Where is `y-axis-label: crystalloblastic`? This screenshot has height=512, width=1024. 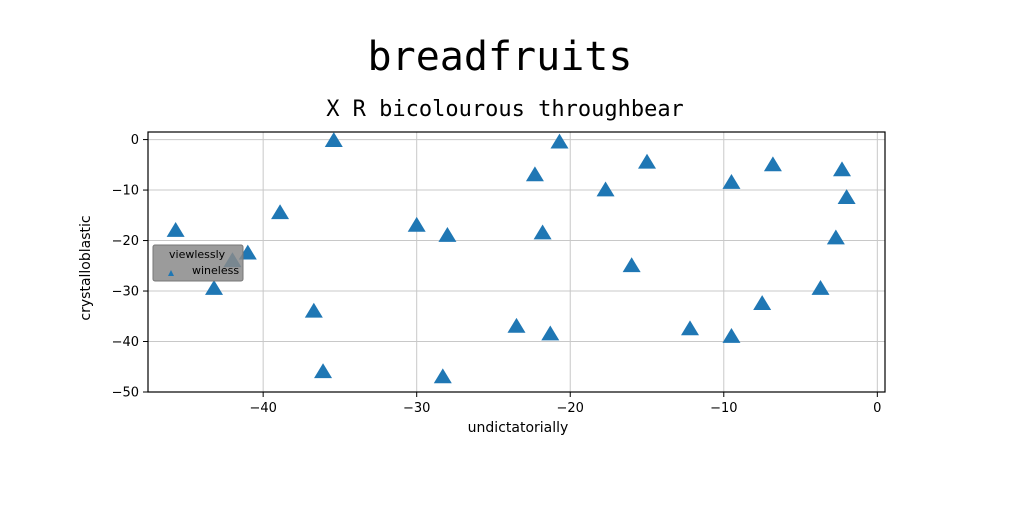 y-axis-label: crystalloblastic is located at coordinates (86, 267).